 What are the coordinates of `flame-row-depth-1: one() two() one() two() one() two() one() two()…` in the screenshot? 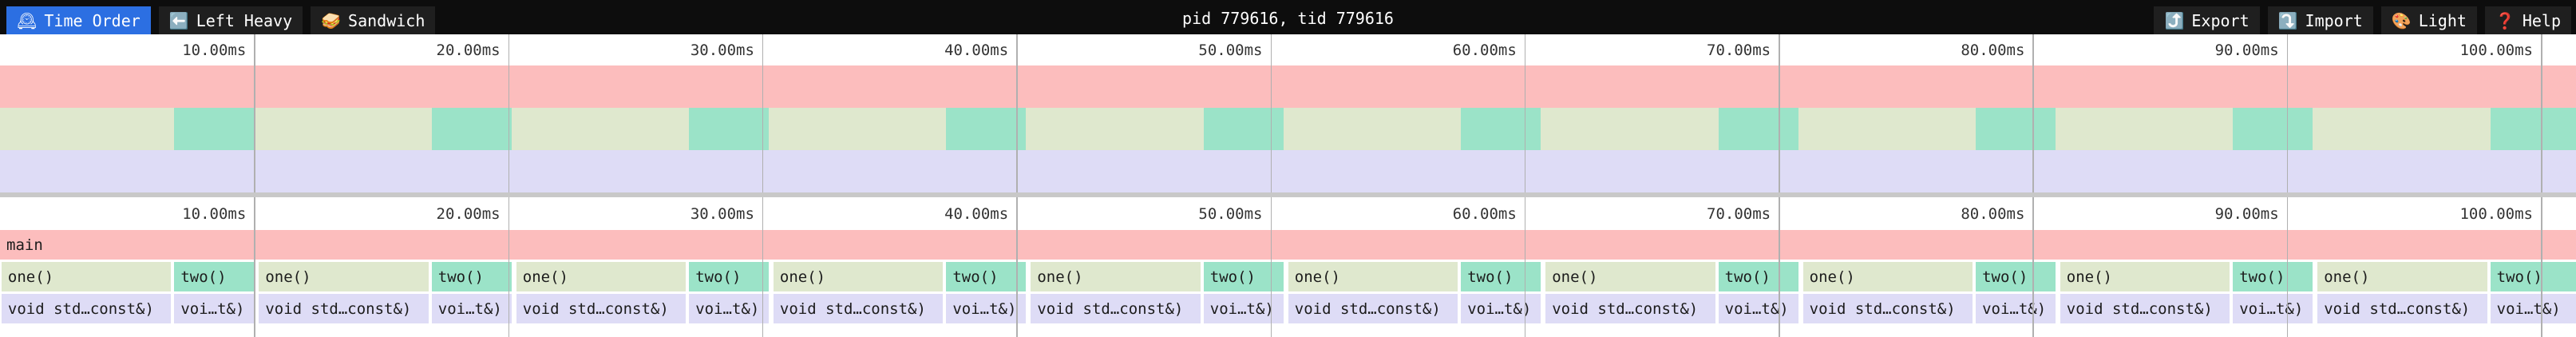 It's located at (1288, 276).